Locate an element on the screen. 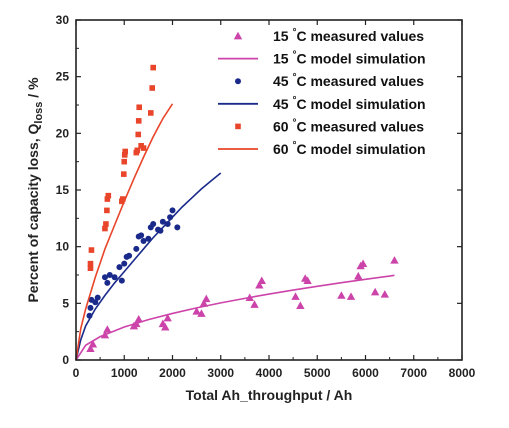  y-axis-title-main: Percent of capacity loss, Q is located at coordinates (33, 212).